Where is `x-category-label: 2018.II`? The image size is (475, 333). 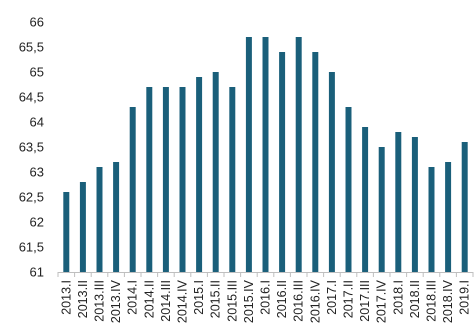 x-category-label: 2018.II is located at coordinates (415, 299).